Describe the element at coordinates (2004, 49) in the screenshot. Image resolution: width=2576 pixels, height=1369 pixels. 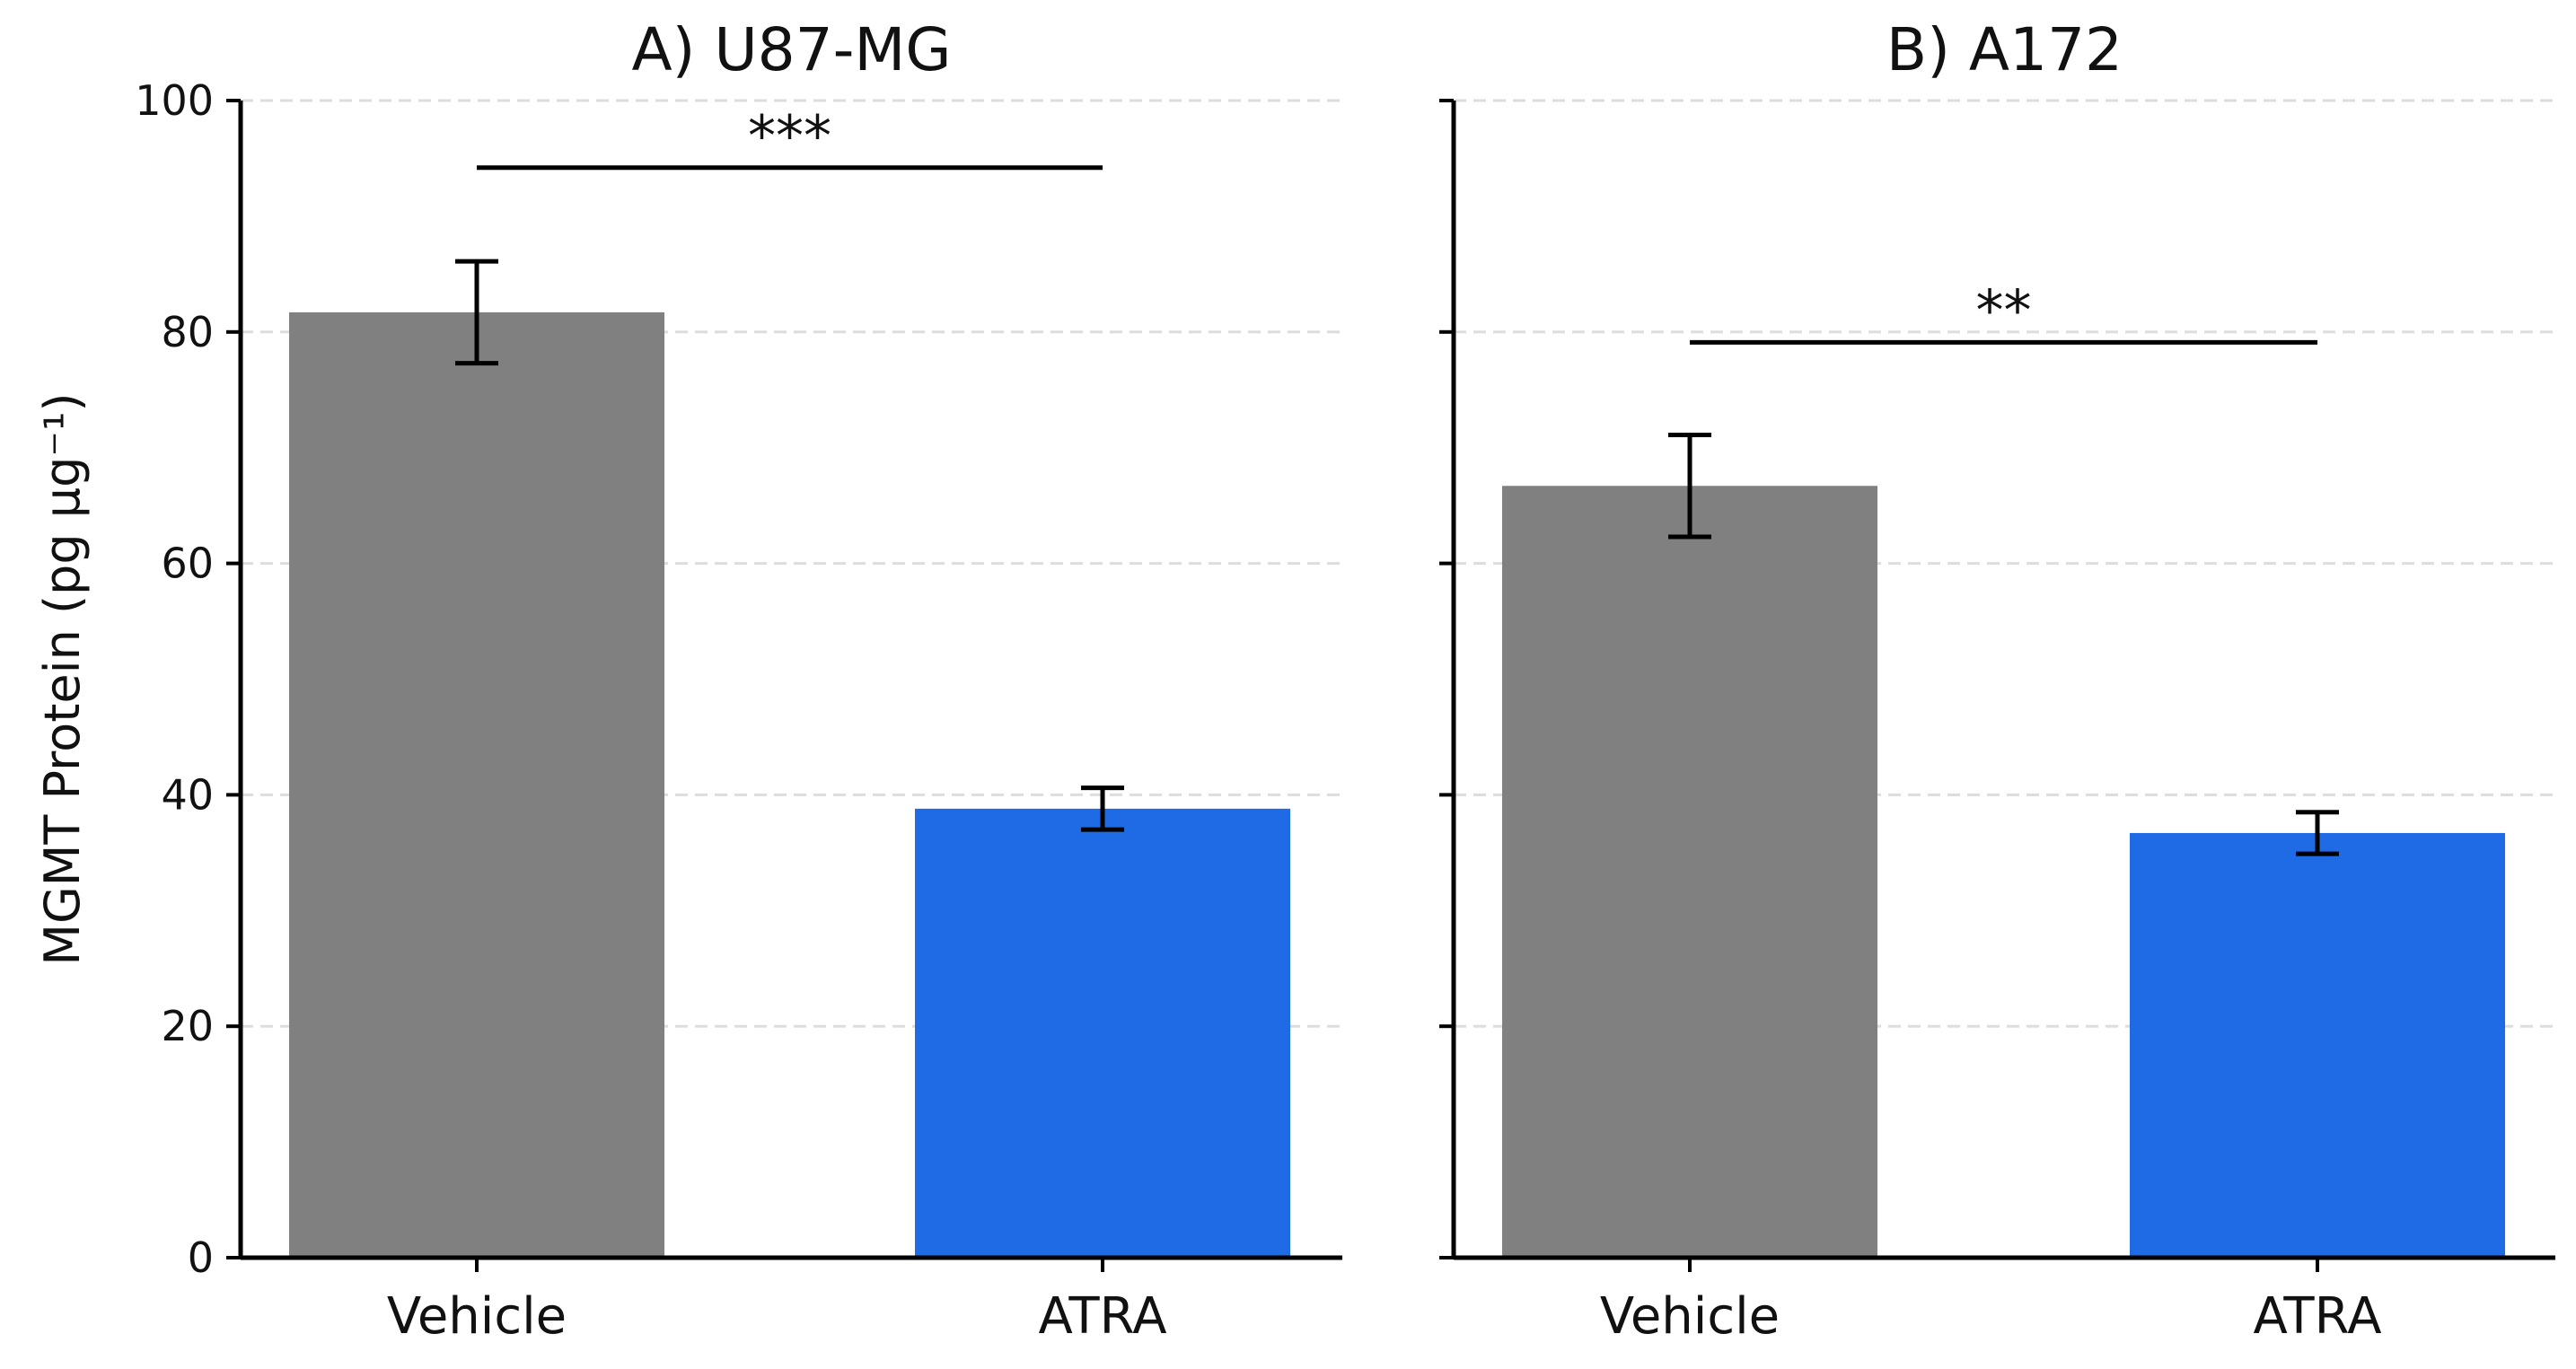
I see `panel-title: B) A172` at that location.